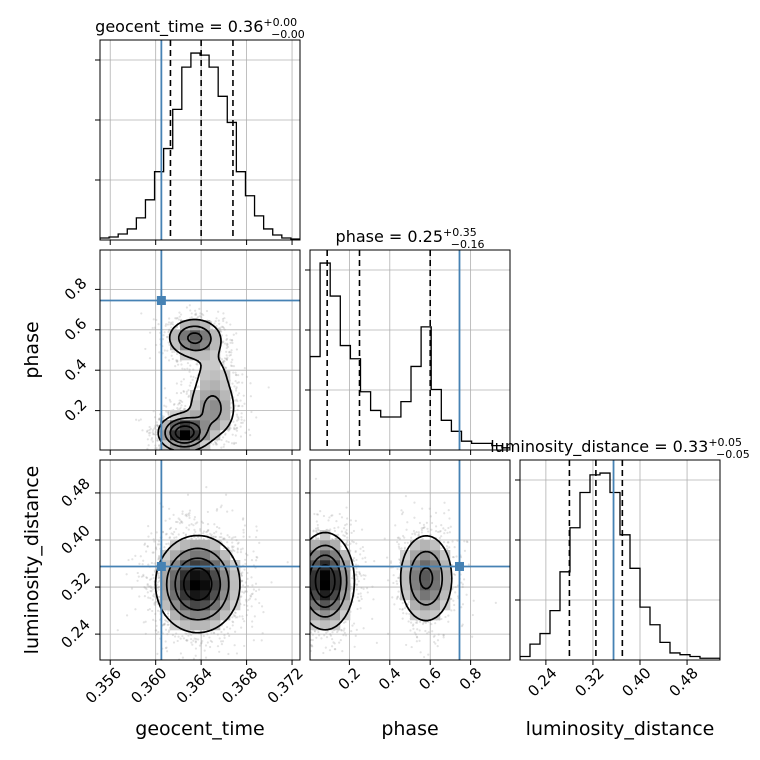  What do you see at coordinates (200, 140) in the screenshot?
I see `panel-frame` at bounding box center [200, 140].